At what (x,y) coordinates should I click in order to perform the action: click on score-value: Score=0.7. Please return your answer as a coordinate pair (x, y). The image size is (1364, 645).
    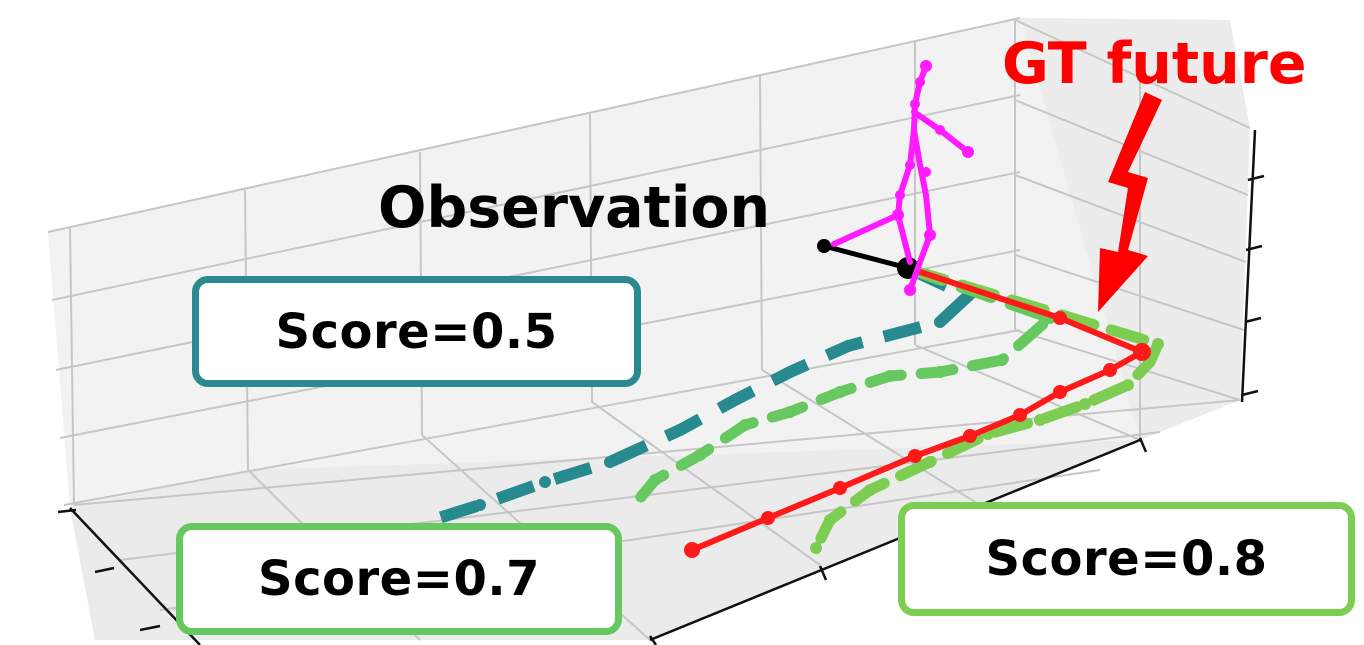
    Looking at the image, I should click on (399, 579).